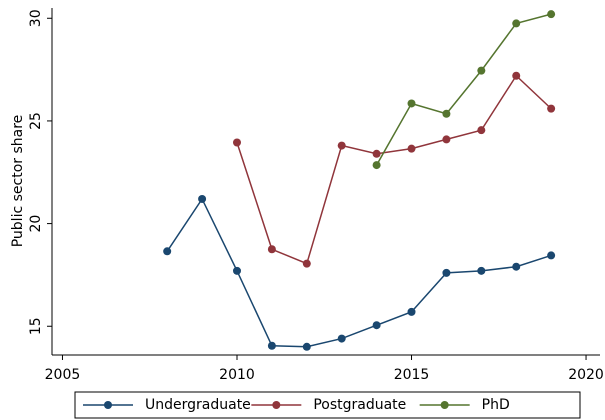 The height and width of the screenshot is (420, 605). What do you see at coordinates (463, 89) in the screenshot?
I see `series-line` at bounding box center [463, 89].